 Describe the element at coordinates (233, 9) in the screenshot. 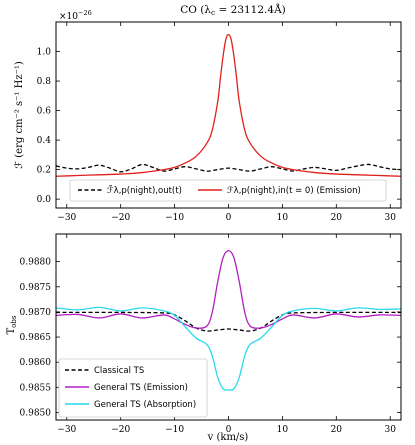

I see `figure-title: CO (λc = 23112.4Å)` at that location.